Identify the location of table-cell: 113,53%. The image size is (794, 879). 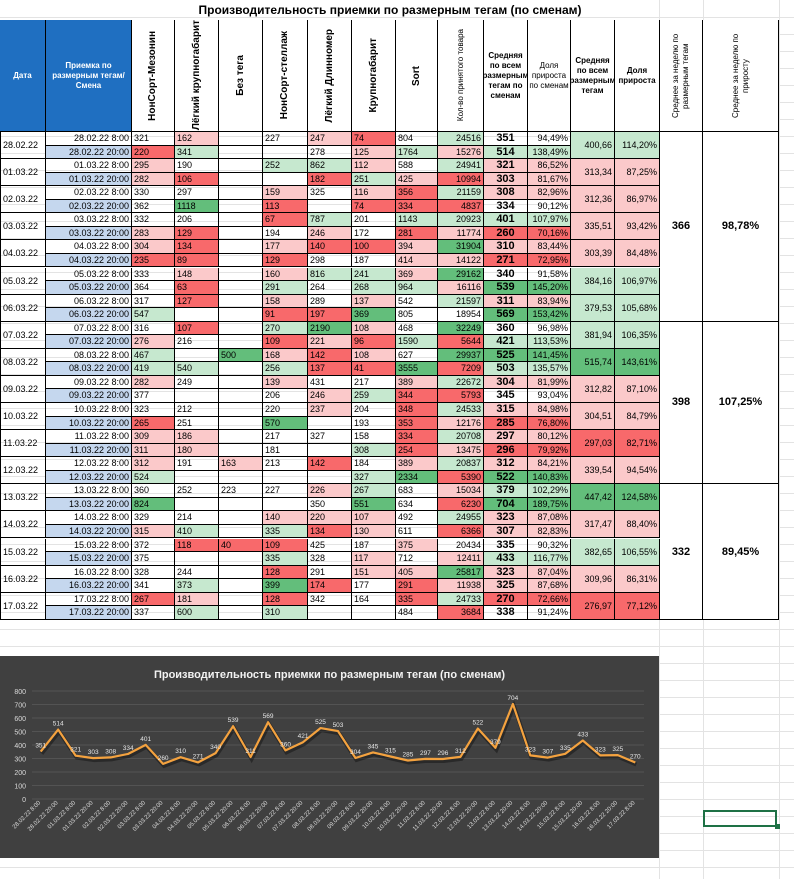
(549, 342).